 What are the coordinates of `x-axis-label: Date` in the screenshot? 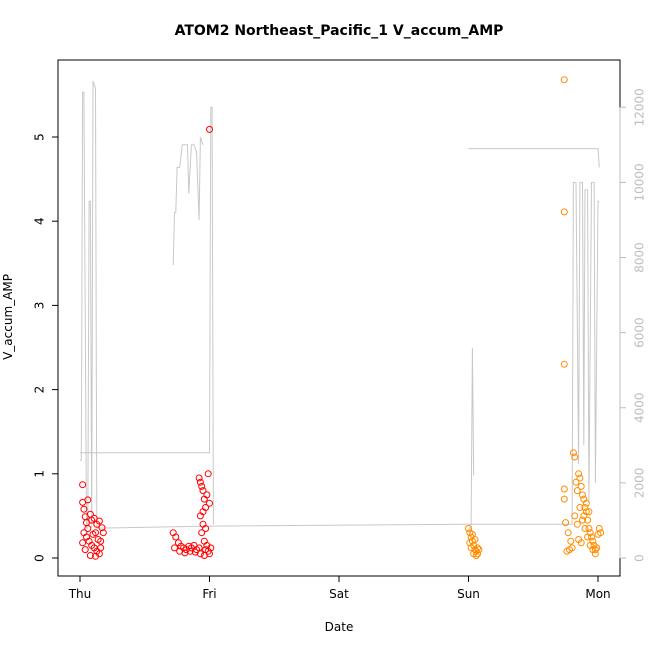 It's located at (339, 627).